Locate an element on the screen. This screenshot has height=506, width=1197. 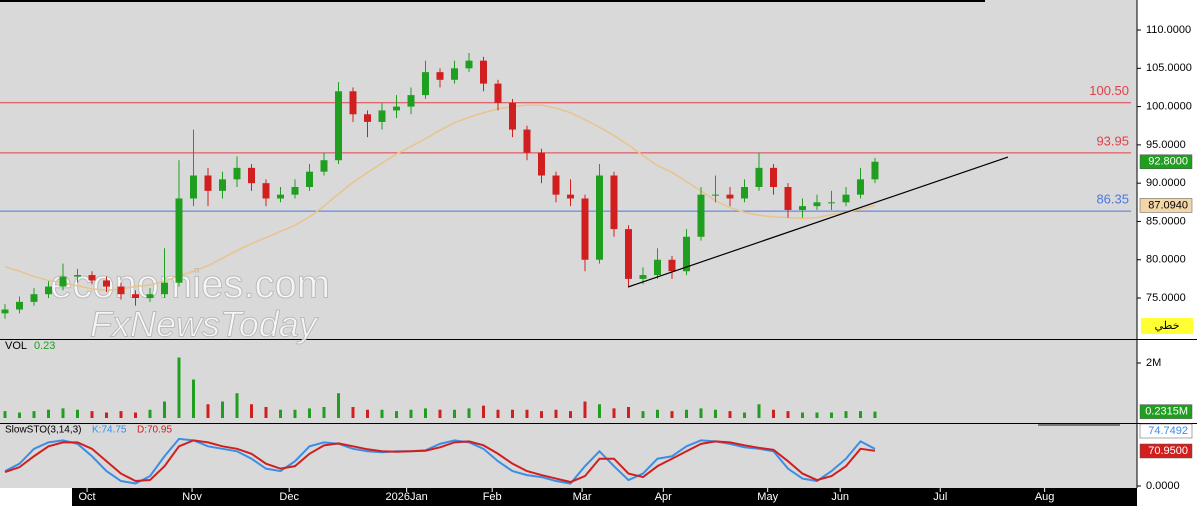
y-tick-label: 2M is located at coordinates (1153, 363).